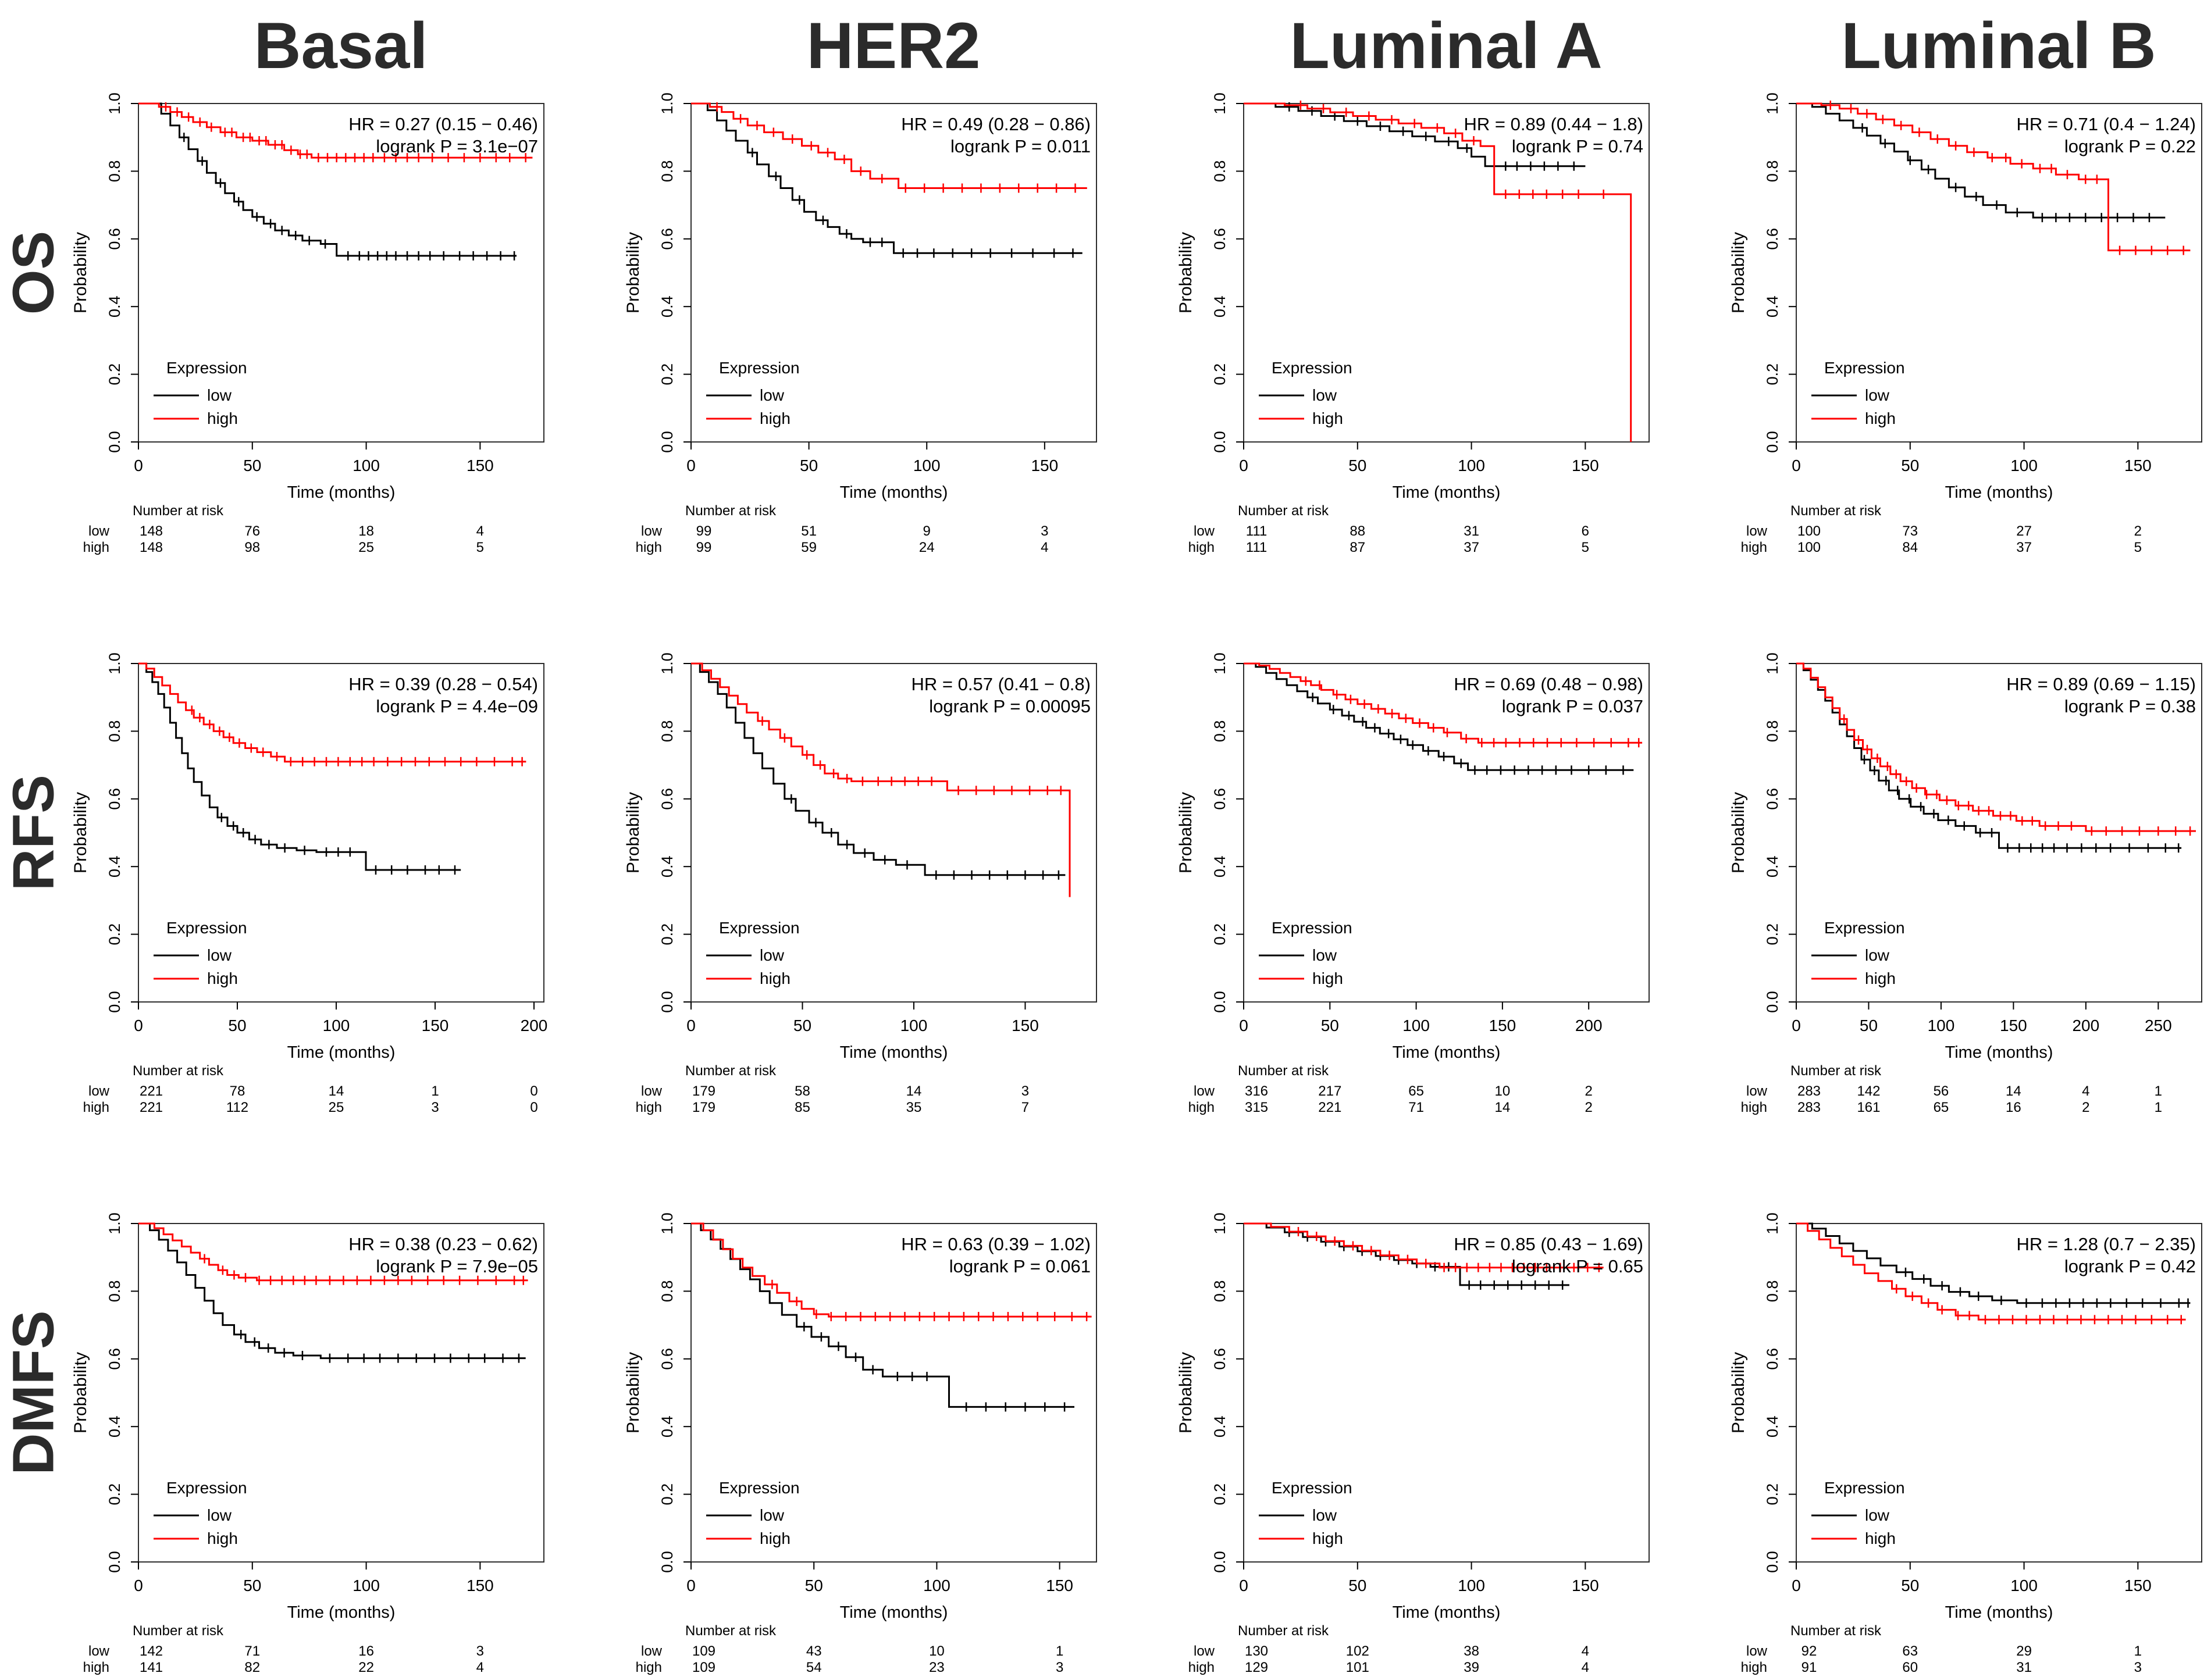 The height and width of the screenshot is (1680, 2211). What do you see at coordinates (1503, 1107) in the screenshot?
I see `risk-count: 14` at bounding box center [1503, 1107].